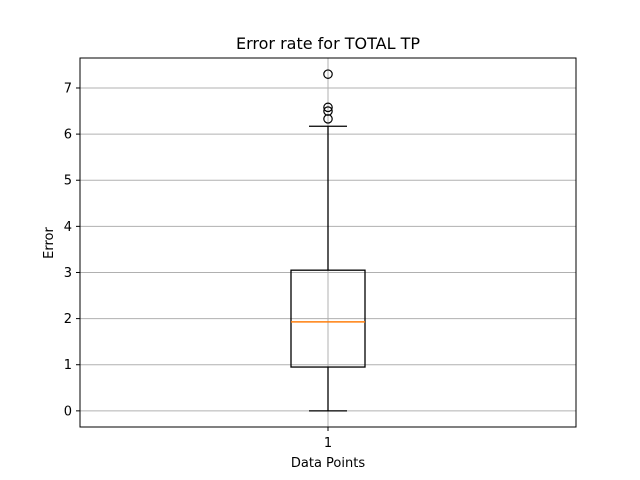  I want to click on x-ticks: 1, so click(328, 439).